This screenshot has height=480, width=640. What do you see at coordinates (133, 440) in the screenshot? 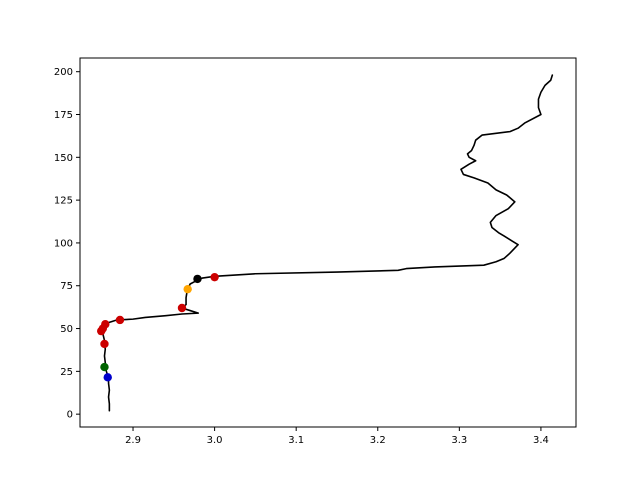
I see `x-tick-label: 2.9` at bounding box center [133, 440].